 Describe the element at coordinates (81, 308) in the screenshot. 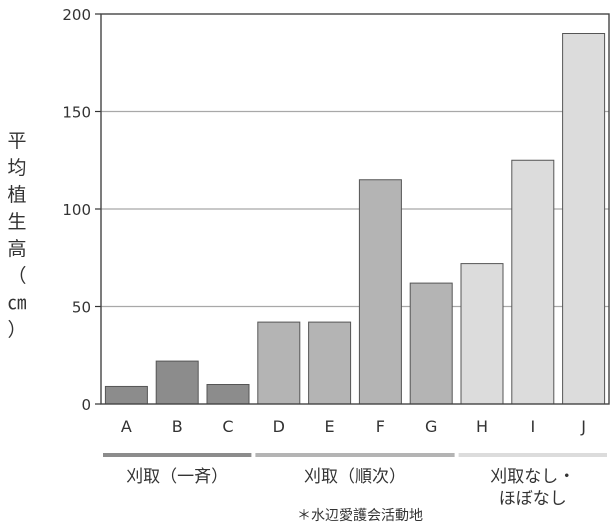

I see `y-tick-label: 50` at that location.